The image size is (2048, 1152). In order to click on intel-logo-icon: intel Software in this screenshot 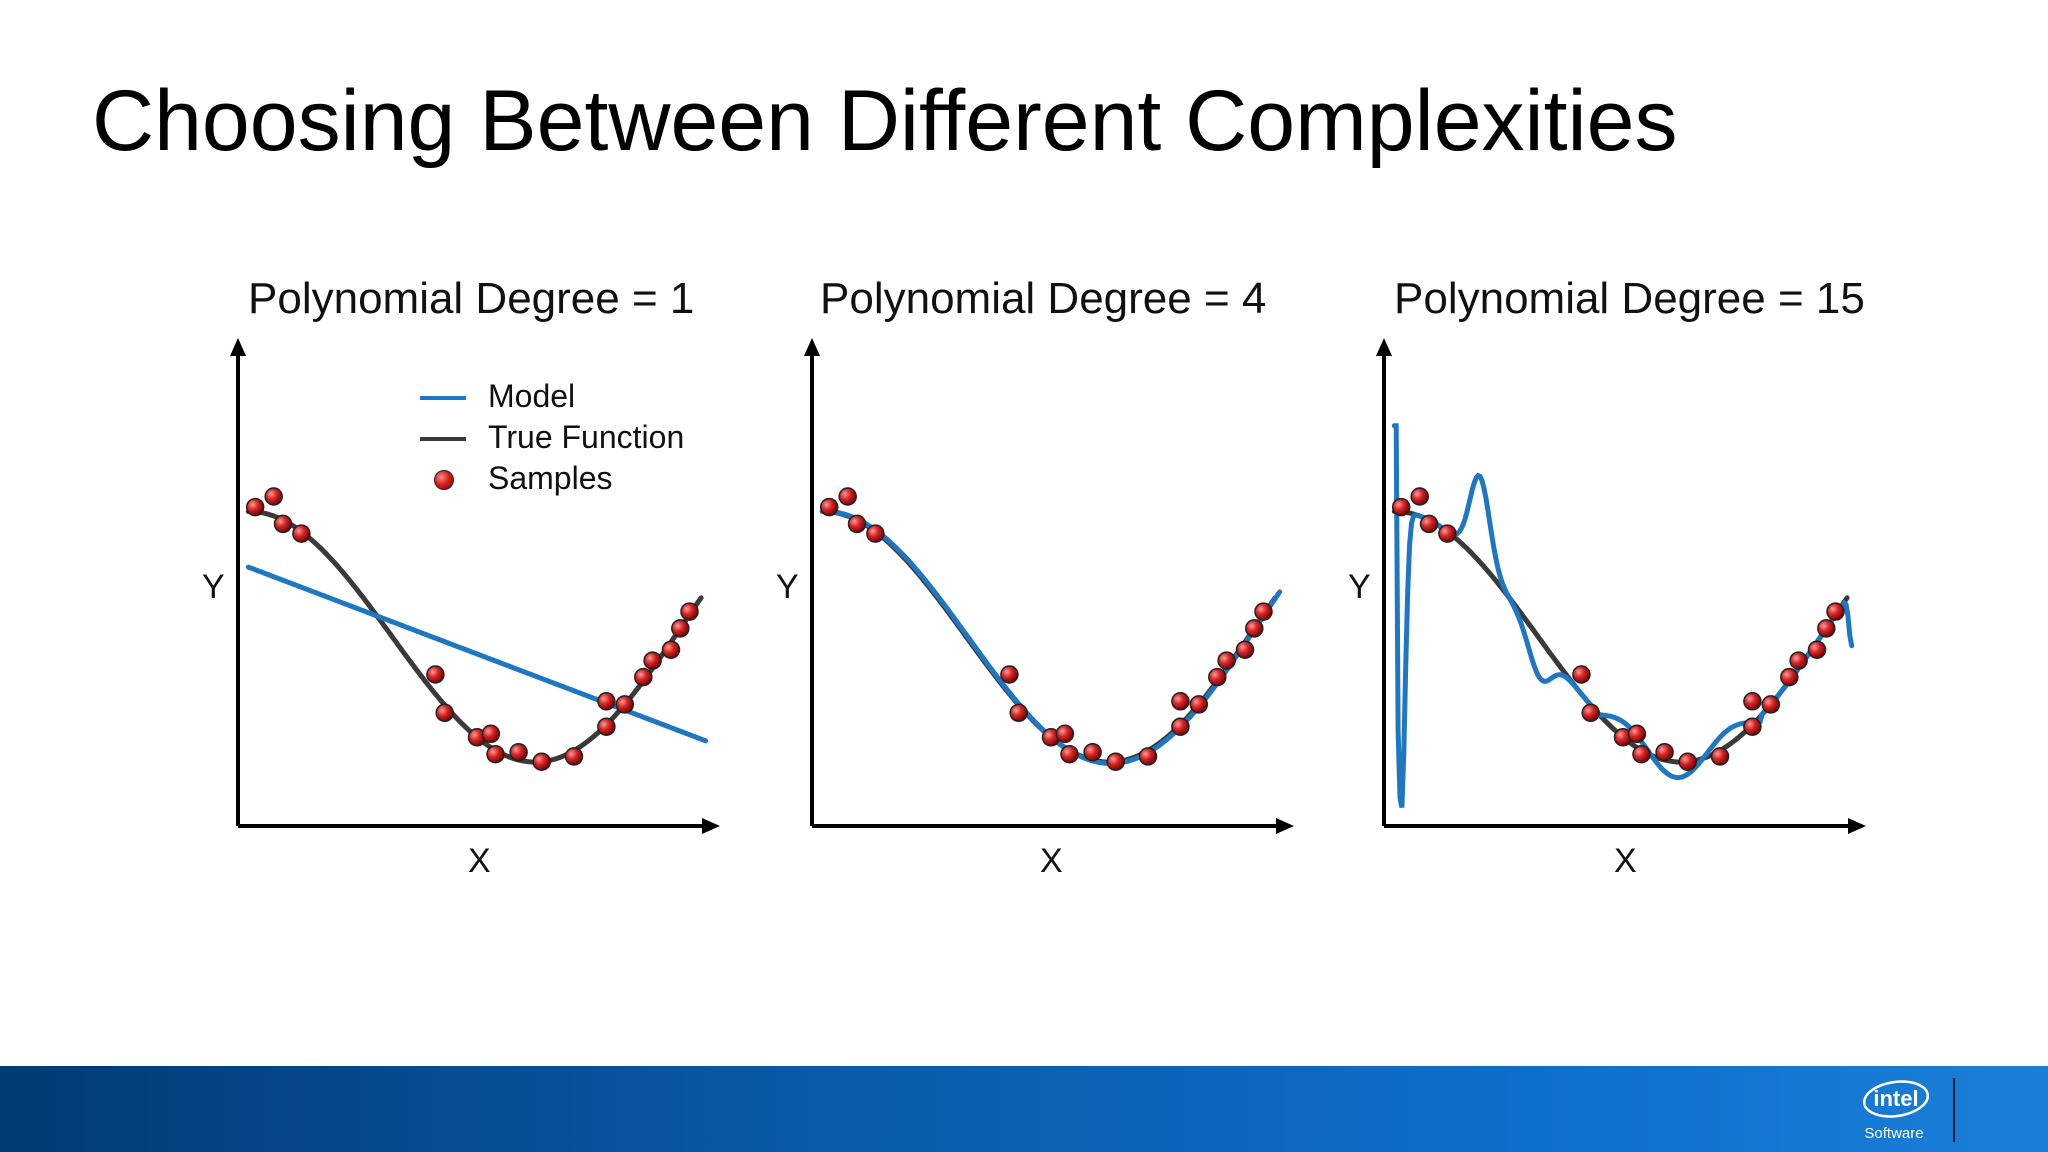, I will do `click(1896, 1111)`.